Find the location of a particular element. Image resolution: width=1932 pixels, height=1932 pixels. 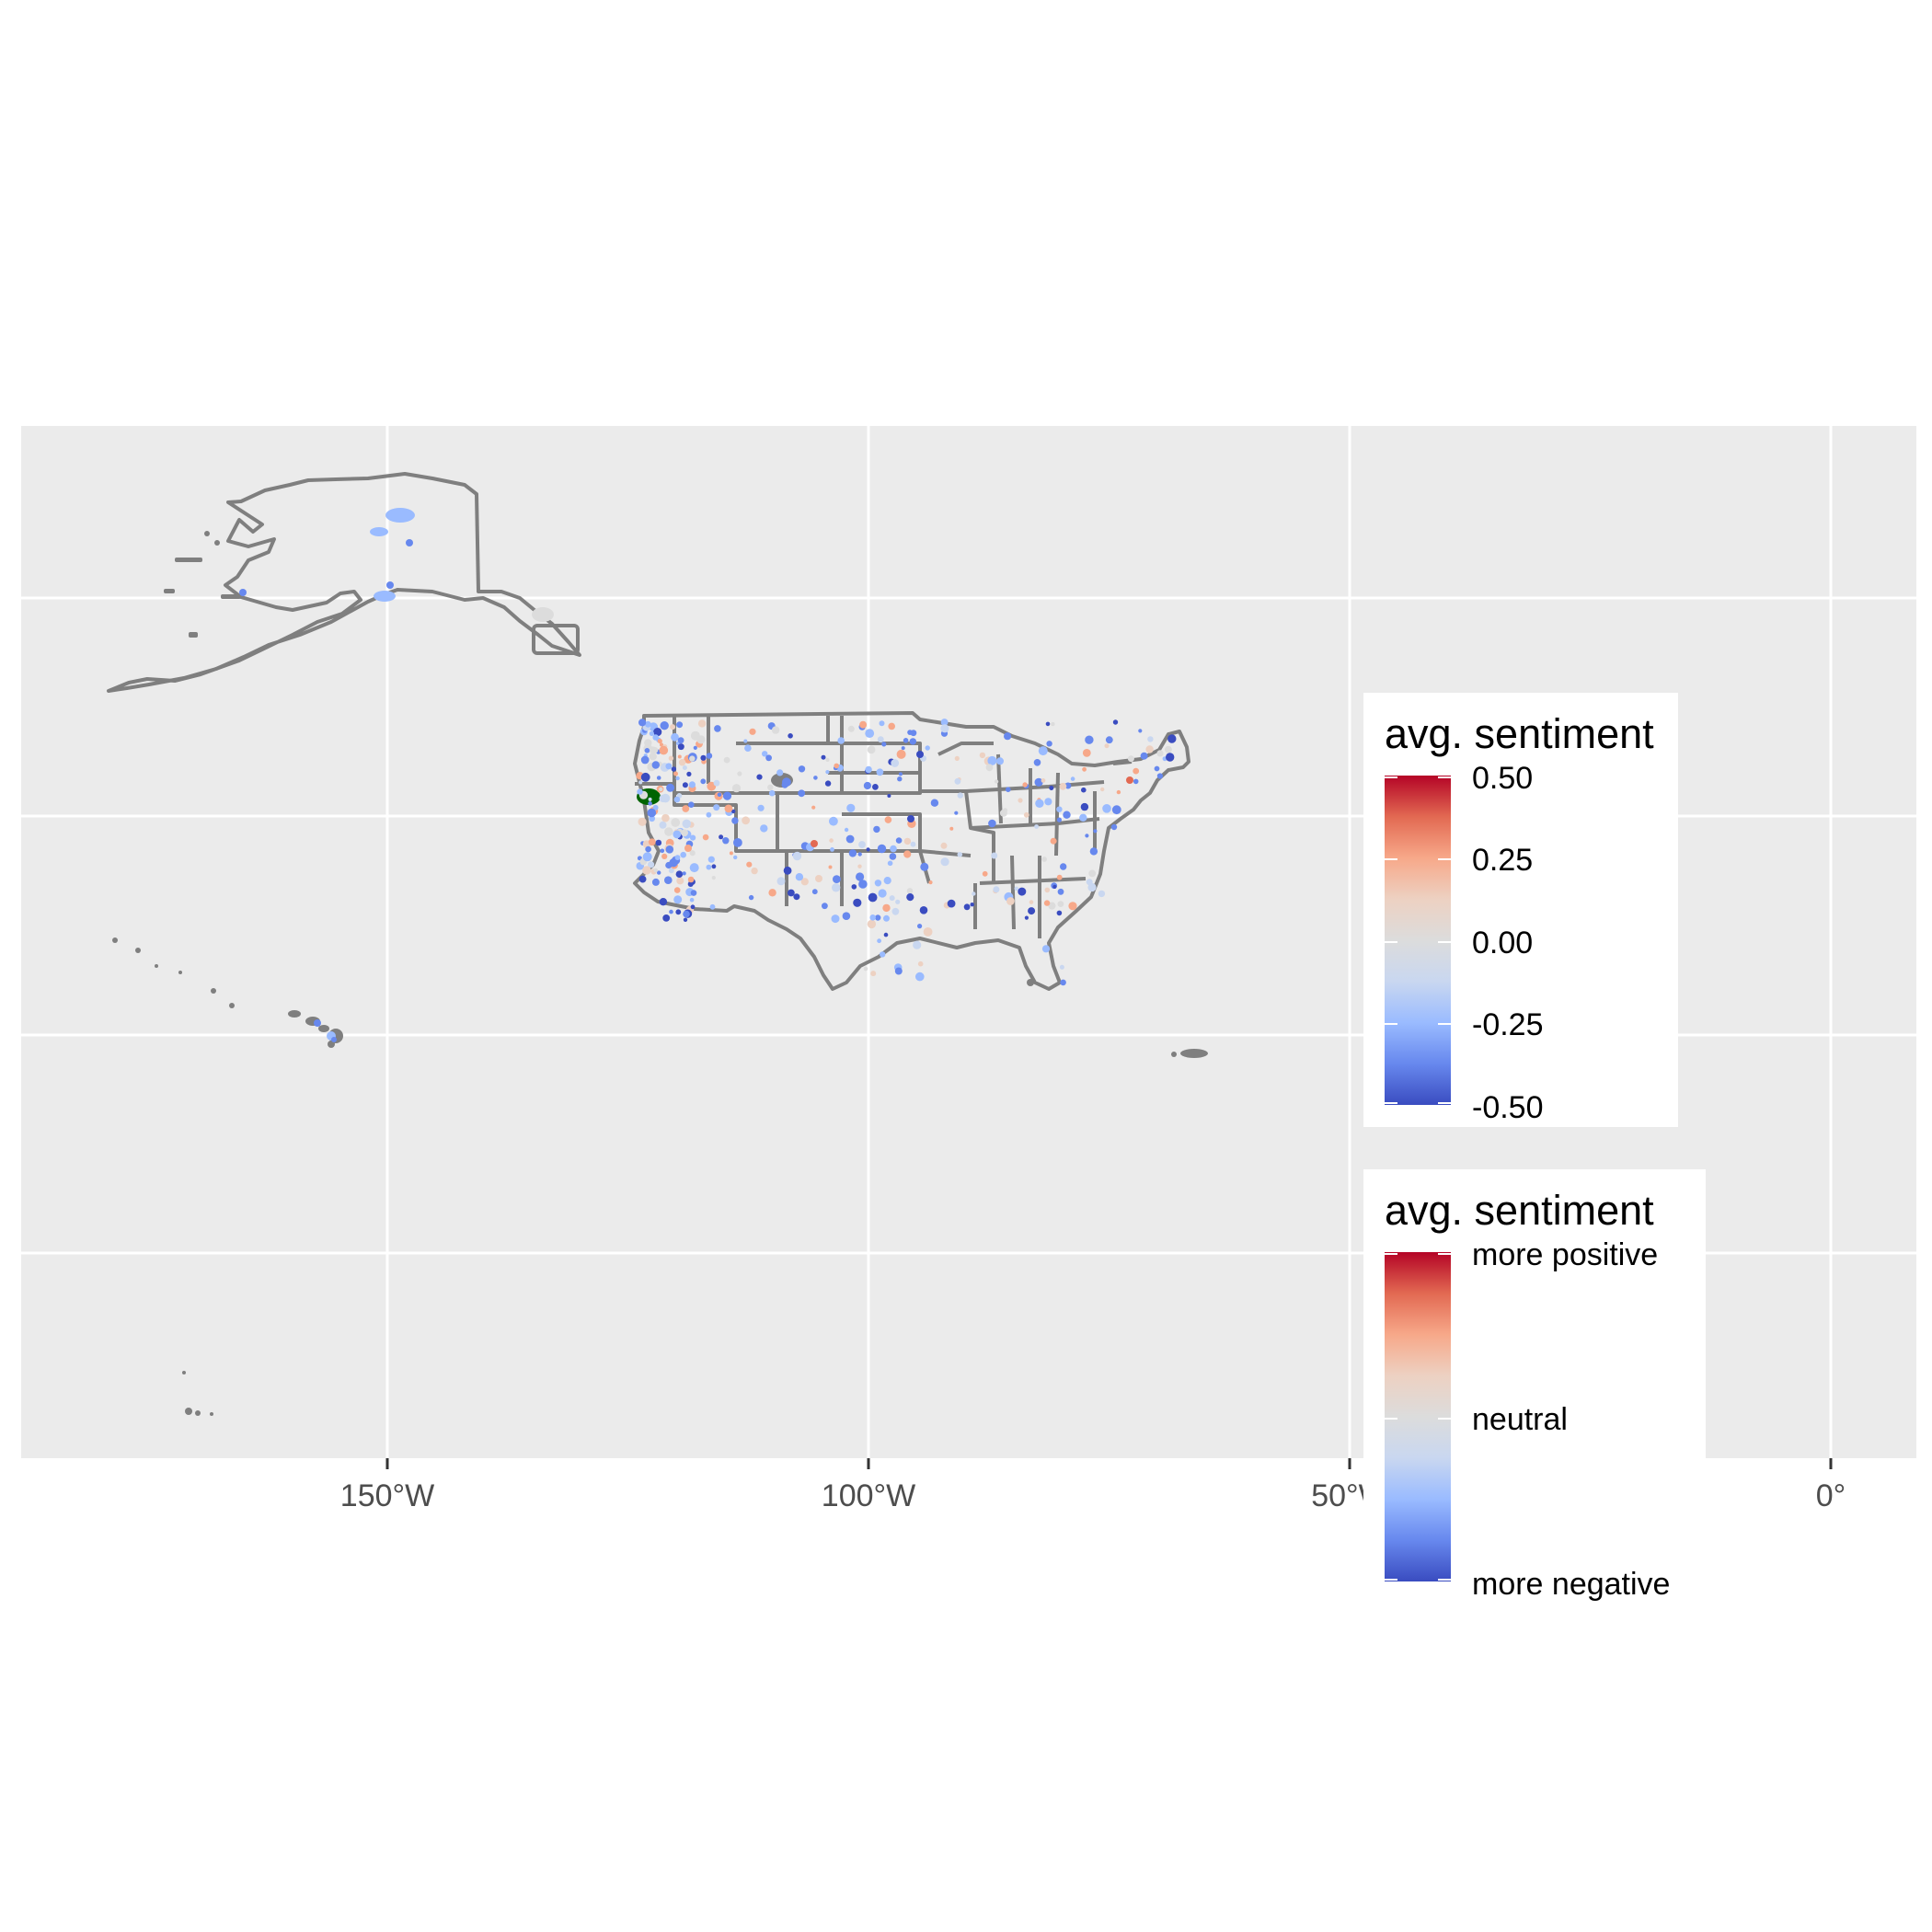

legend-qualitative-label-negative: more negative is located at coordinates (1571, 1584).